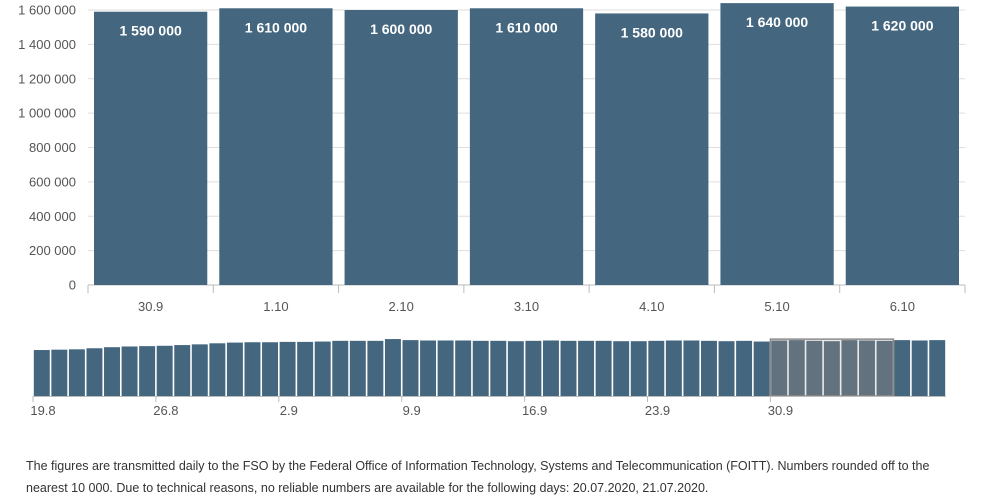  Describe the element at coordinates (657, 410) in the screenshot. I see `navigator-tick-label: 23.9` at that location.